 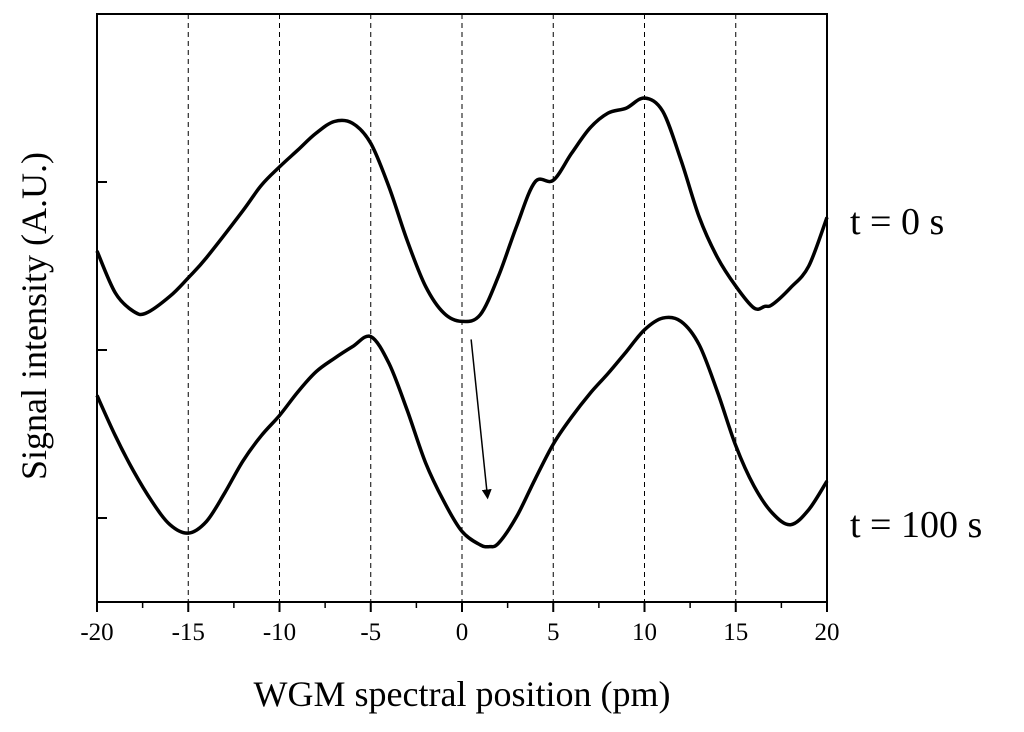 I want to click on x-tick-label: -10, so click(x=279, y=632).